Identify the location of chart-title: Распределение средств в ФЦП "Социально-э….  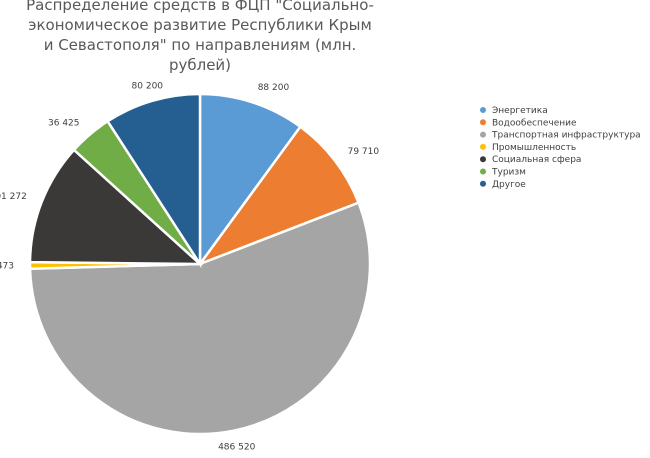
(200, 37).